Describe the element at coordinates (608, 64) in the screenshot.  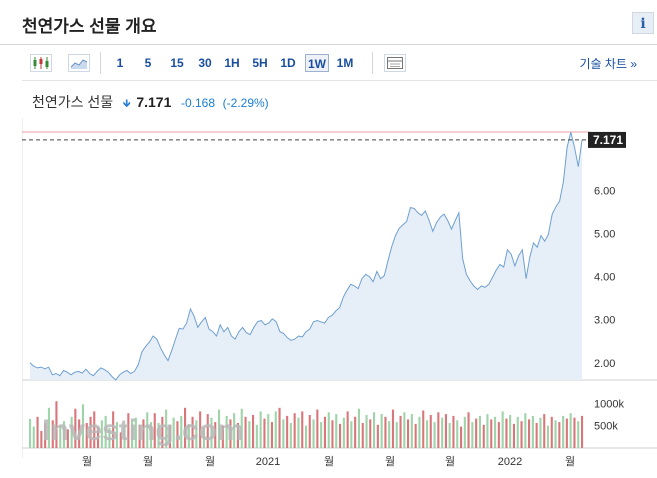
I see `technical-chart-link: 기술 차트 »` at that location.